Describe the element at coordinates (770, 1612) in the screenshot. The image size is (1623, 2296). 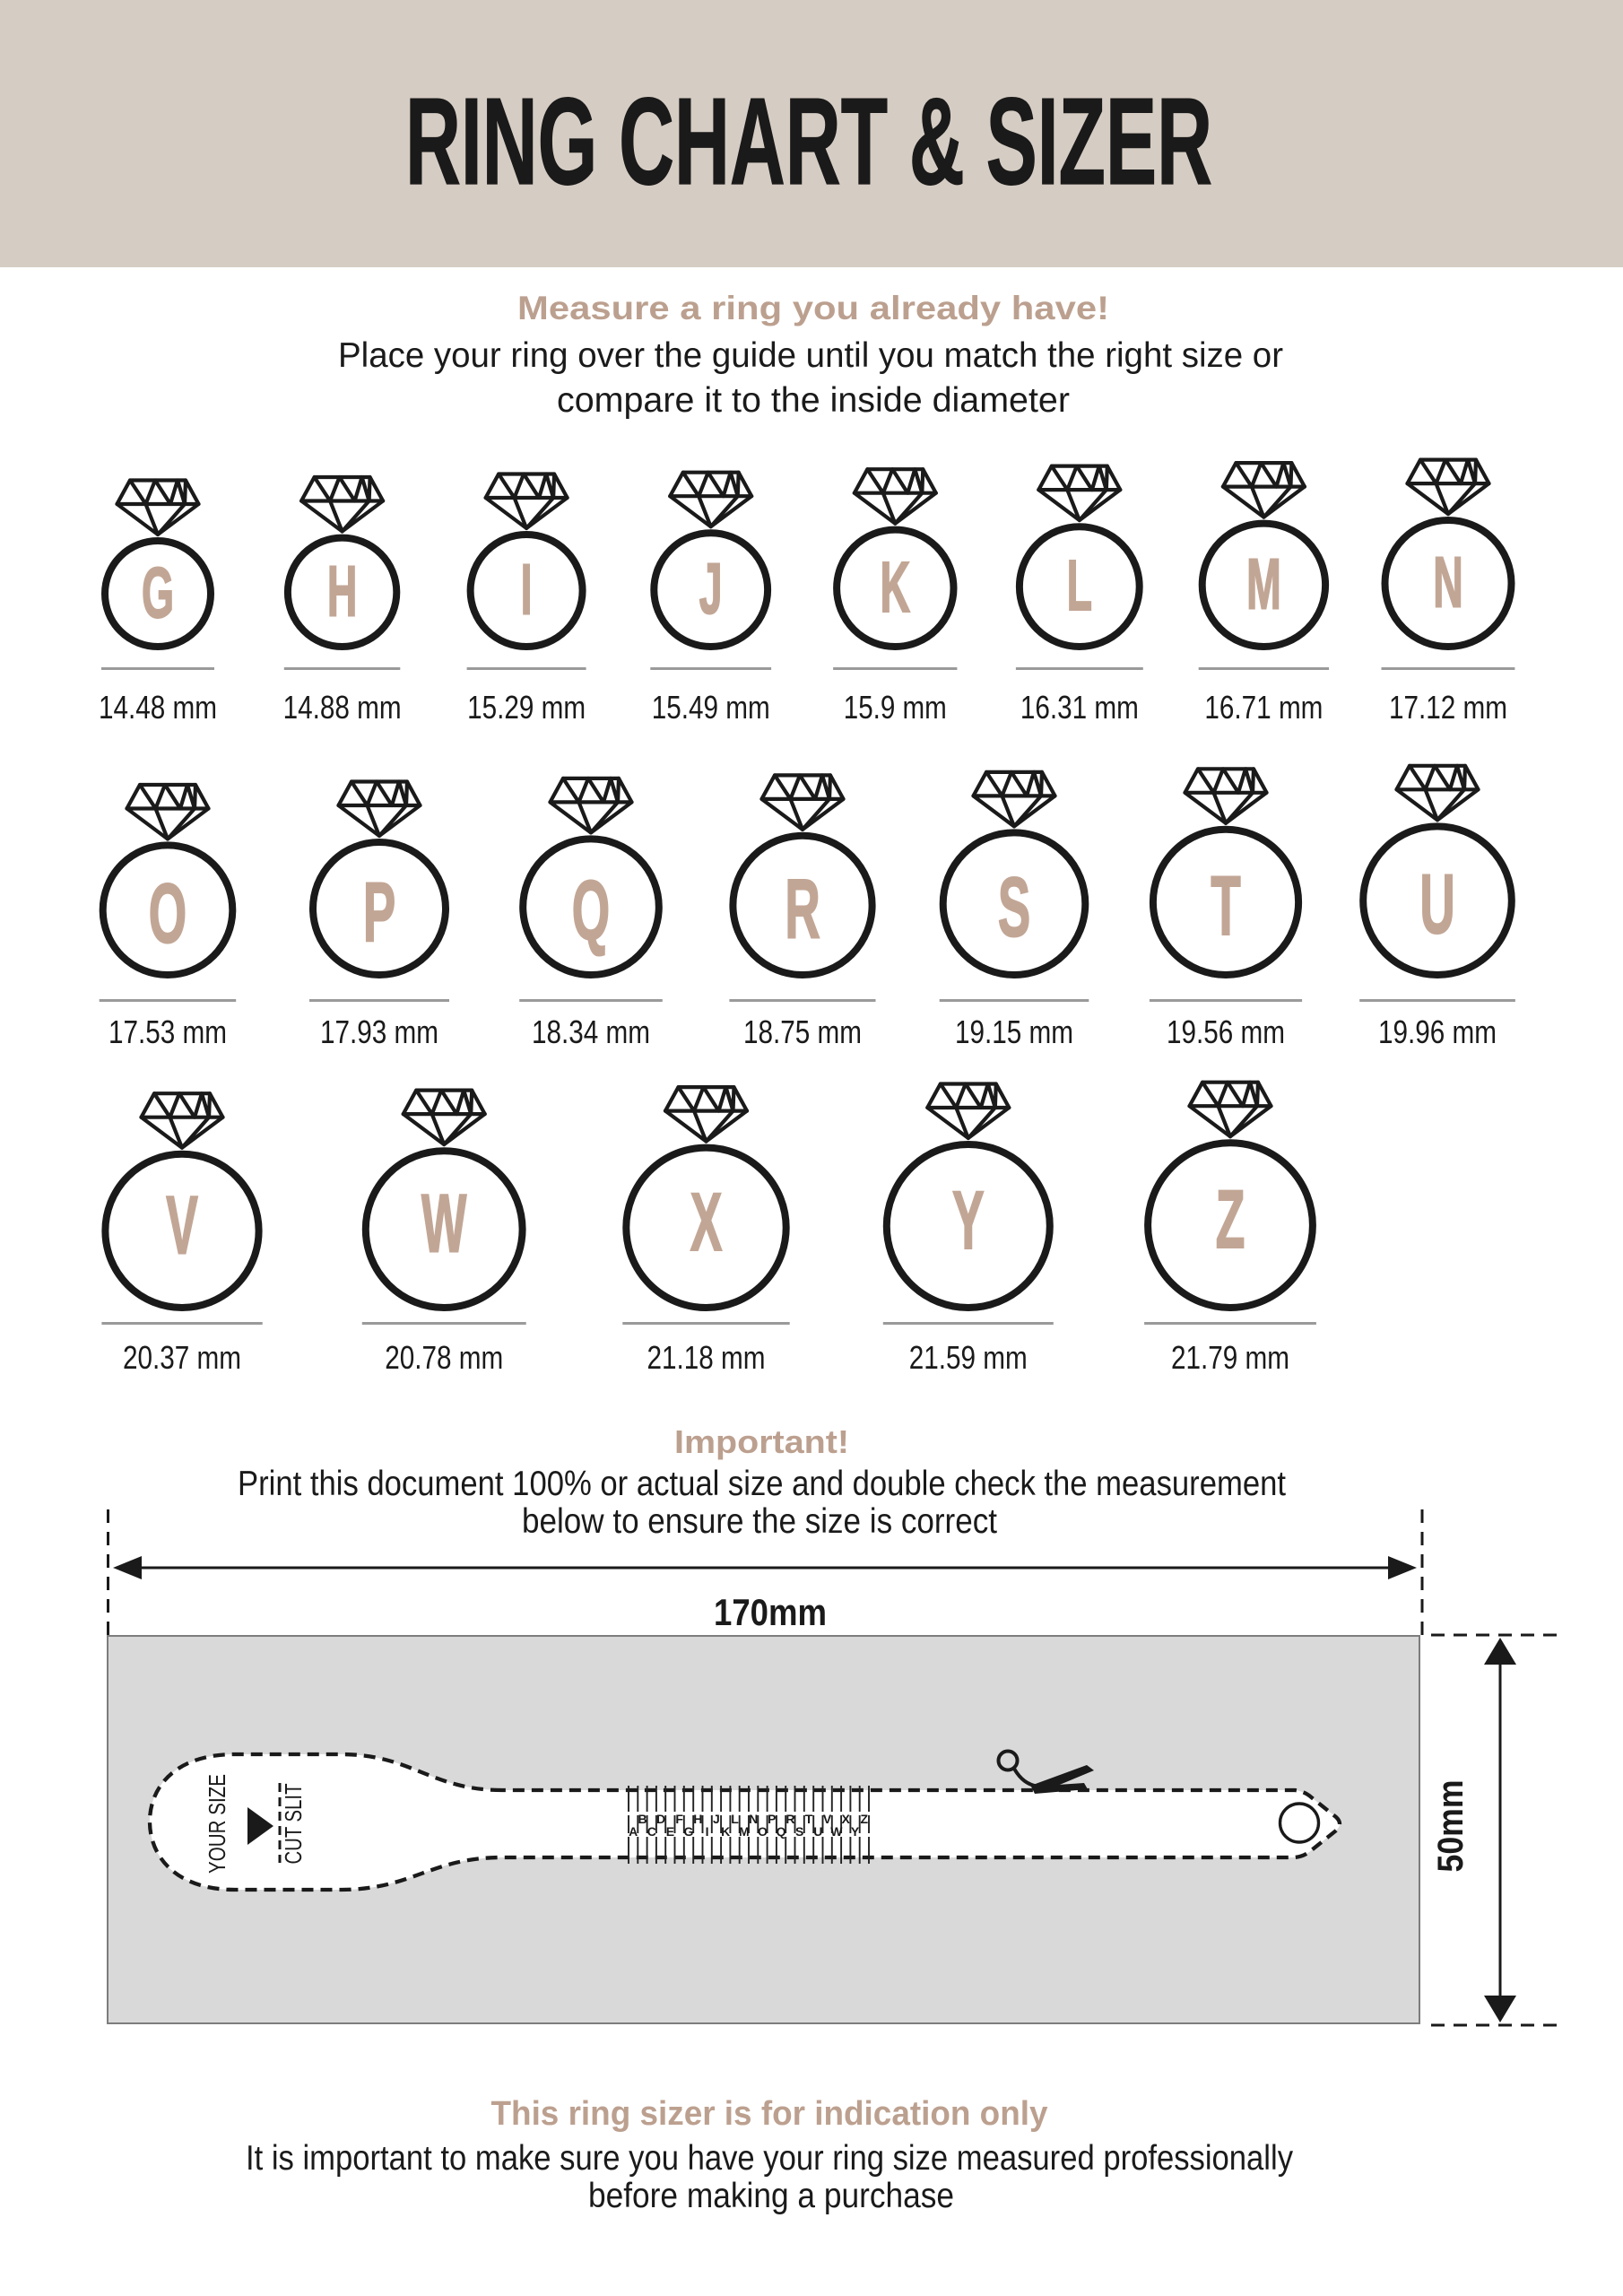
I see `svg-text: 170mm` at that location.